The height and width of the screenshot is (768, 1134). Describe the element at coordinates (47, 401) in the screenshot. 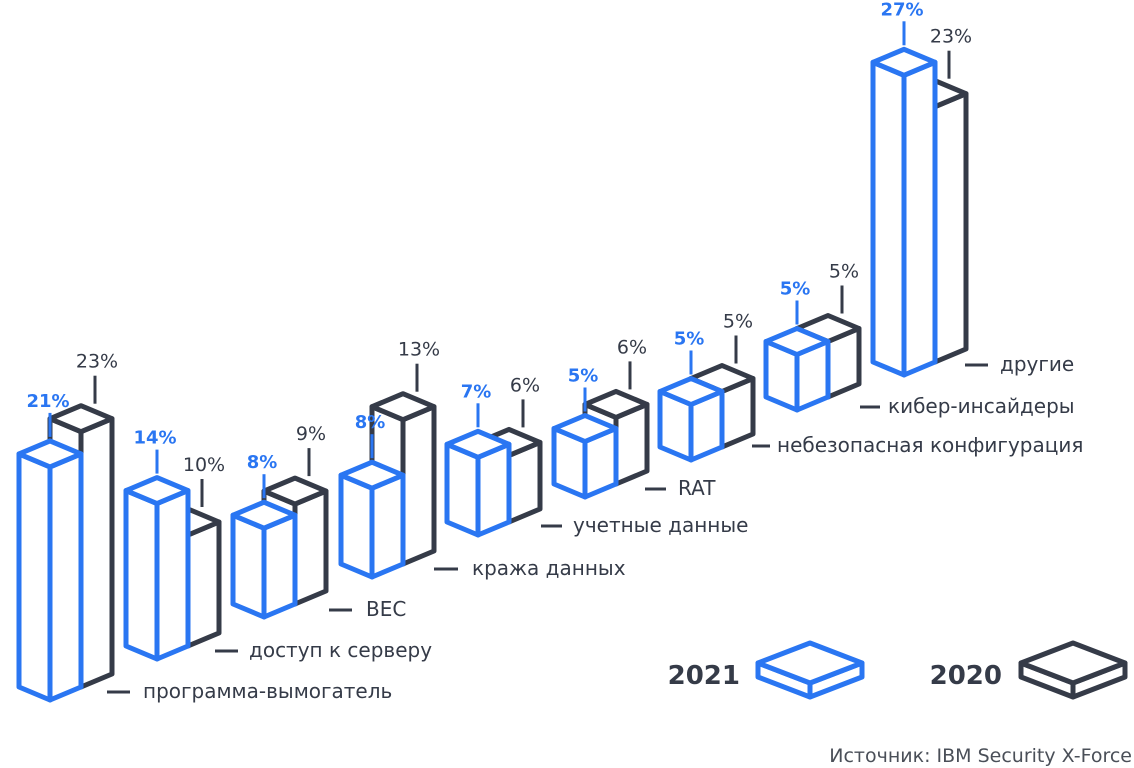

I see `value-label-2021-0: 21%` at that location.